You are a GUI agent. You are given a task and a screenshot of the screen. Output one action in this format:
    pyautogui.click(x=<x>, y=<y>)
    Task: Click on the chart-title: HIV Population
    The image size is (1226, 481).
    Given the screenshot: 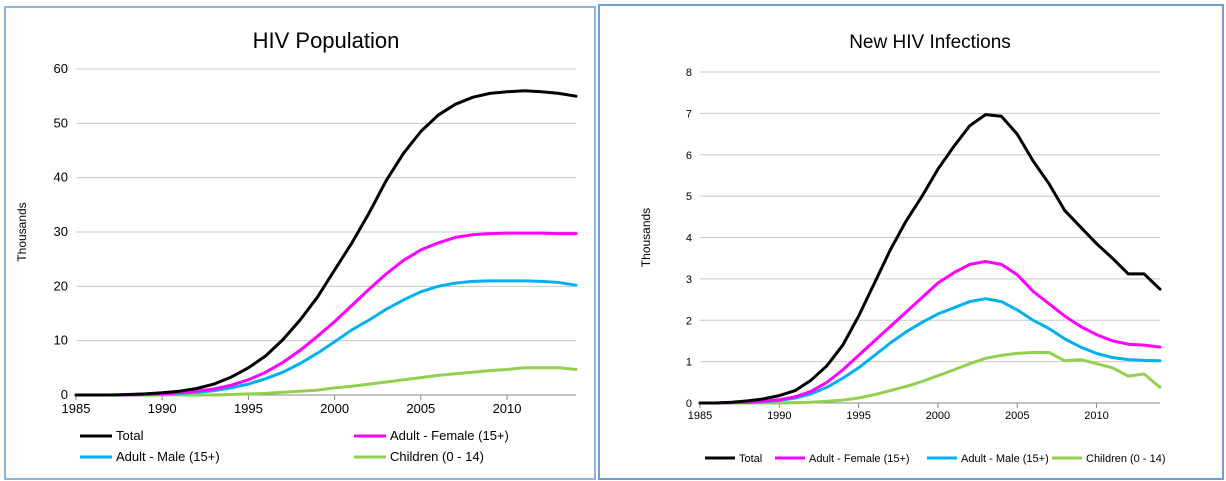 What is the action you would take?
    pyautogui.click(x=326, y=40)
    